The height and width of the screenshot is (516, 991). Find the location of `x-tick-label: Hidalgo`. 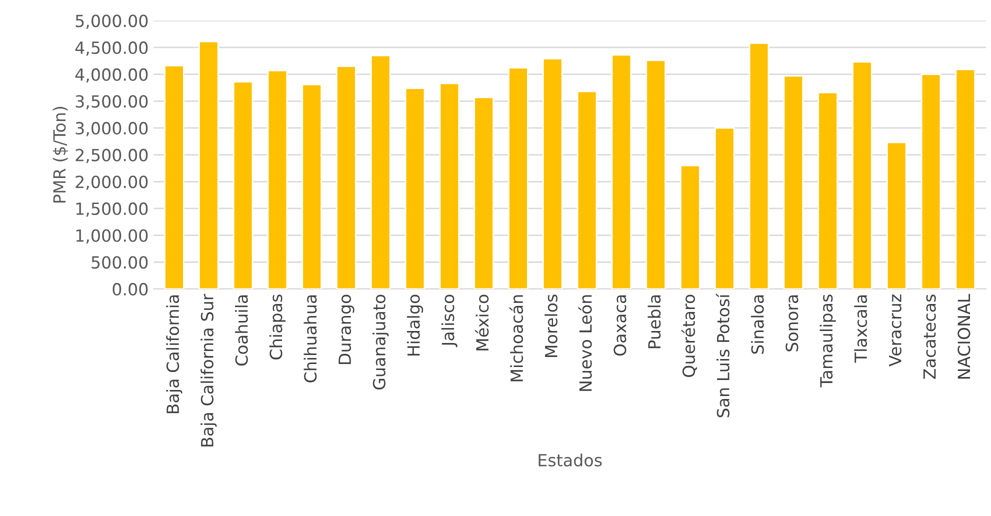

x-tick-label: Hidalgo is located at coordinates (415, 325).